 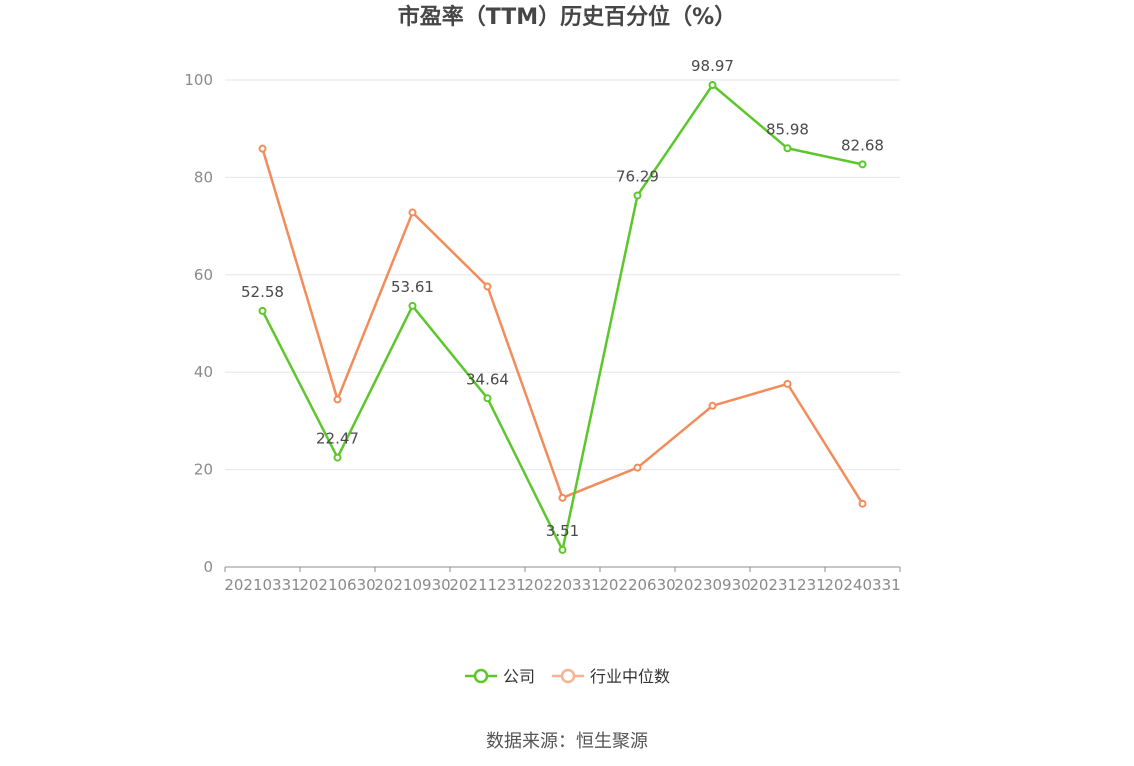 What do you see at coordinates (637, 585) in the screenshot?
I see `x-tick-label: 20220630` at bounding box center [637, 585].